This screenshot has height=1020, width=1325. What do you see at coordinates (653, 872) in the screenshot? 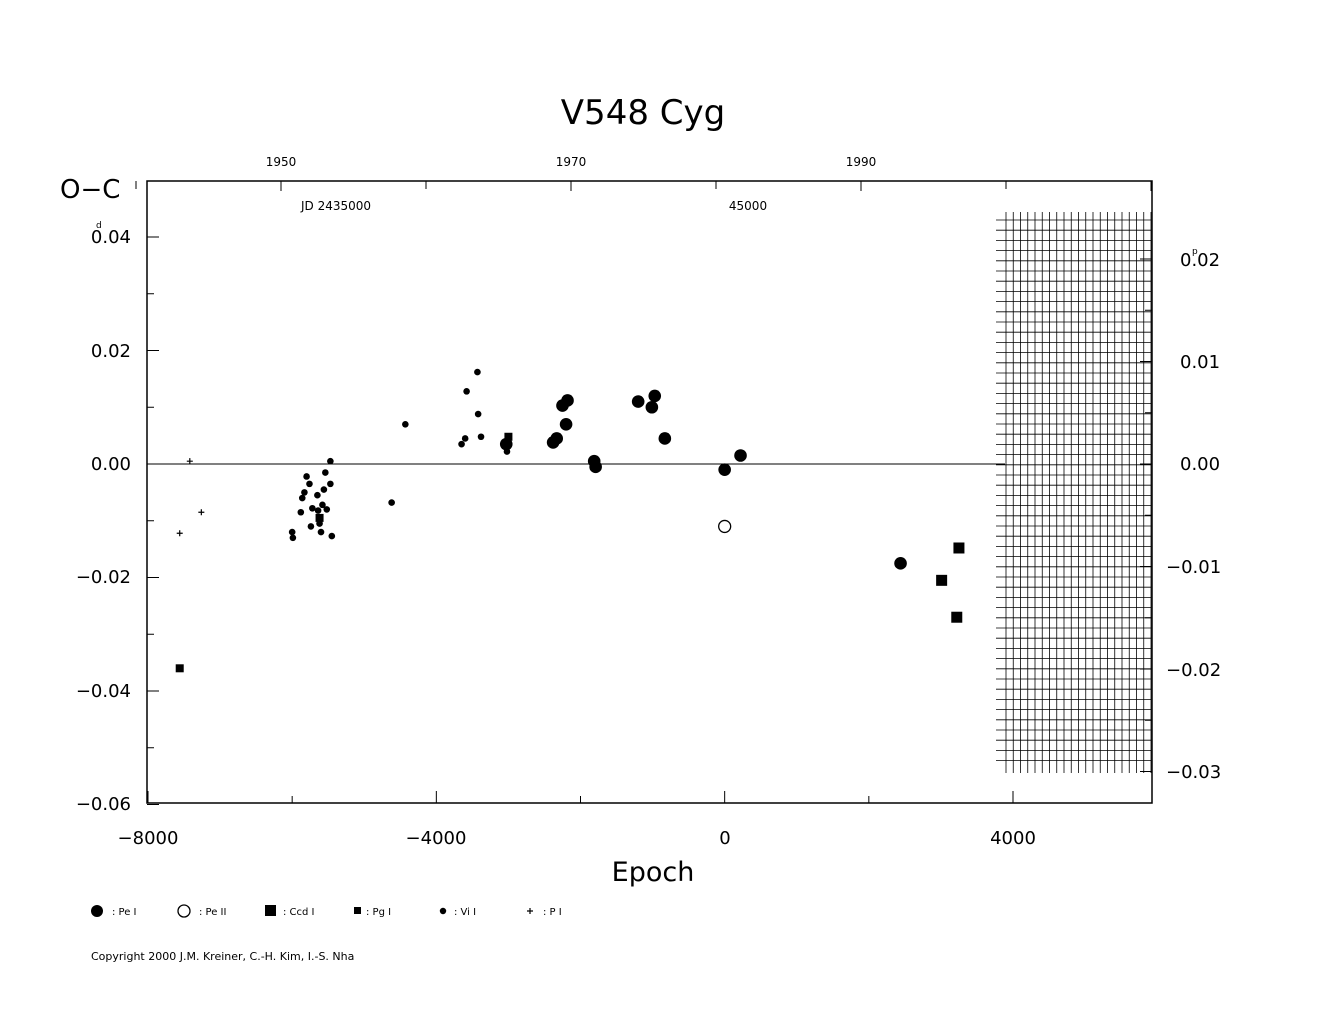
I see `x-axis-label: Epoch` at bounding box center [653, 872].